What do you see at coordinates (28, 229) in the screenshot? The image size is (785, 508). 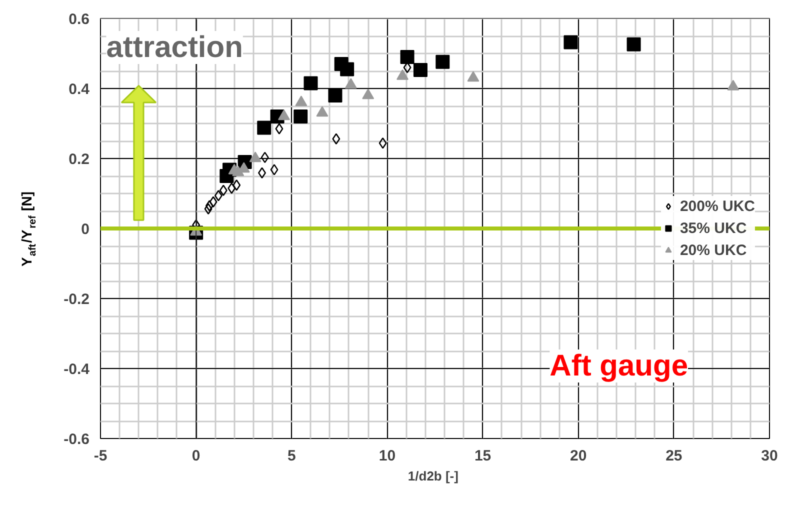 I see `y-axis-title: Yaft/Yref [N]` at bounding box center [28, 229].